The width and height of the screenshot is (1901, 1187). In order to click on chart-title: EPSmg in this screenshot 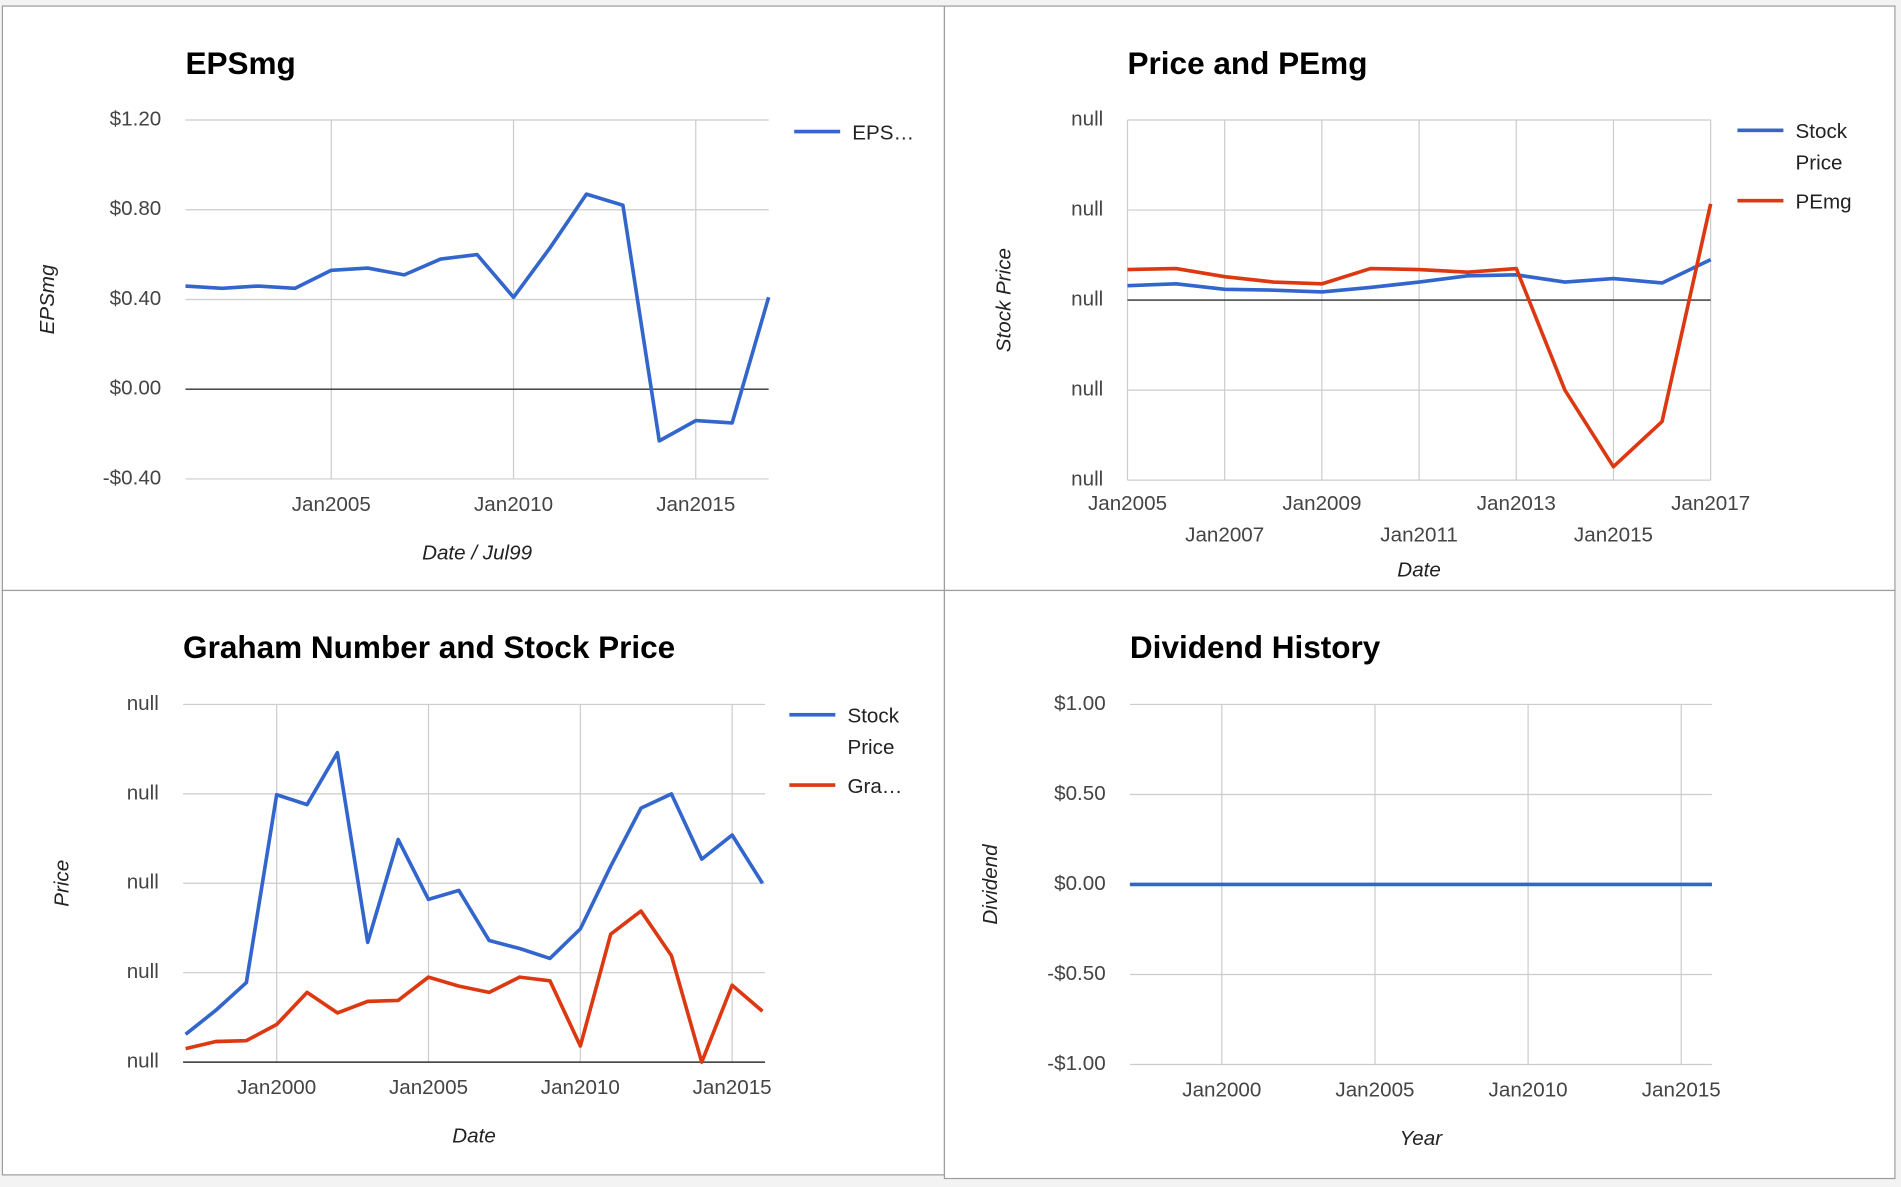, I will do `click(240, 63)`.